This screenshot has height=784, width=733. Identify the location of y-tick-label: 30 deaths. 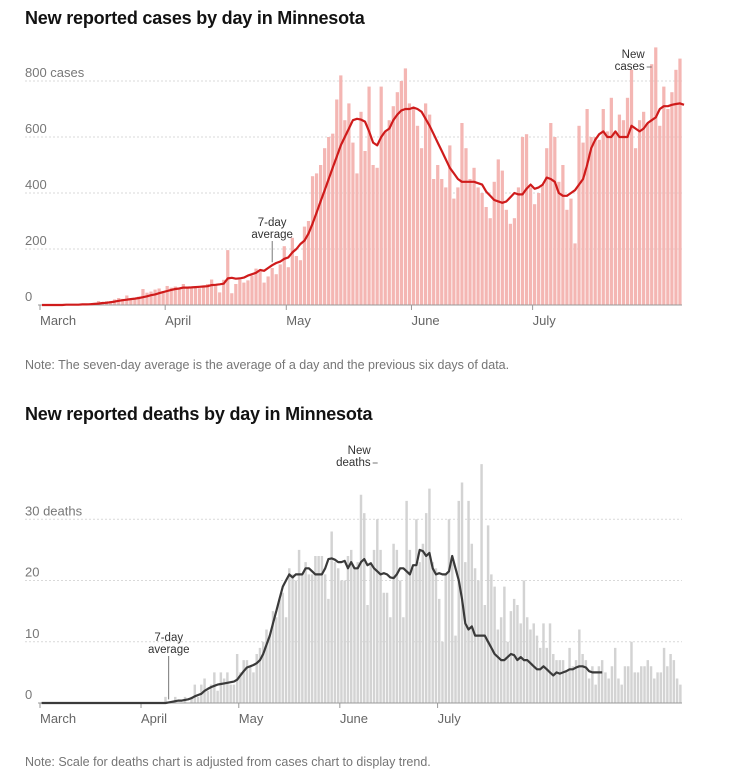
(54, 510).